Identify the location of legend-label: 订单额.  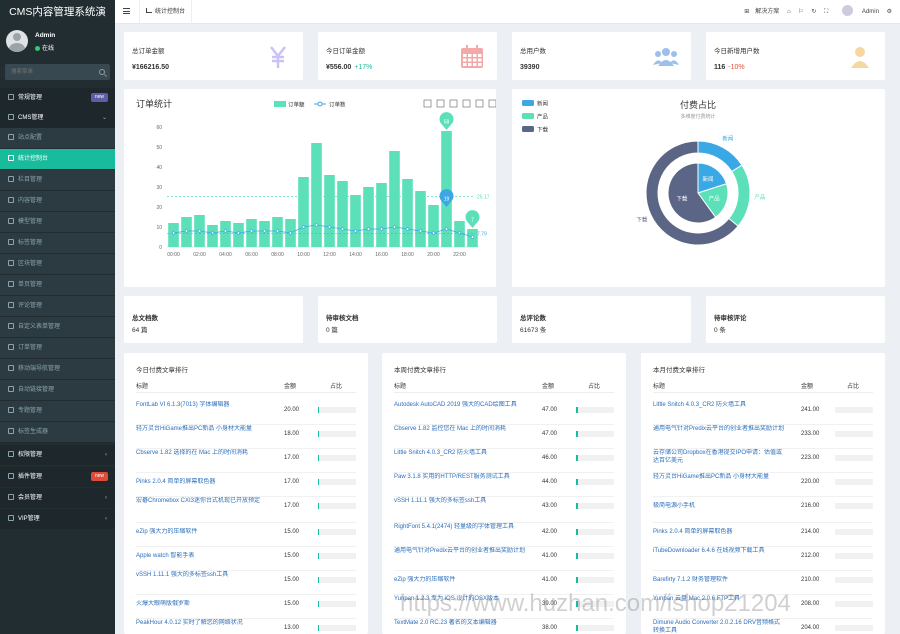
(296, 105).